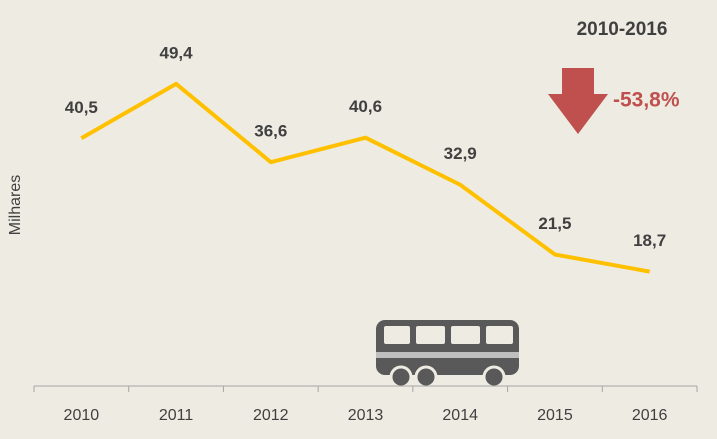 The width and height of the screenshot is (717, 439). I want to click on x-tick-label: 2010, so click(82, 415).